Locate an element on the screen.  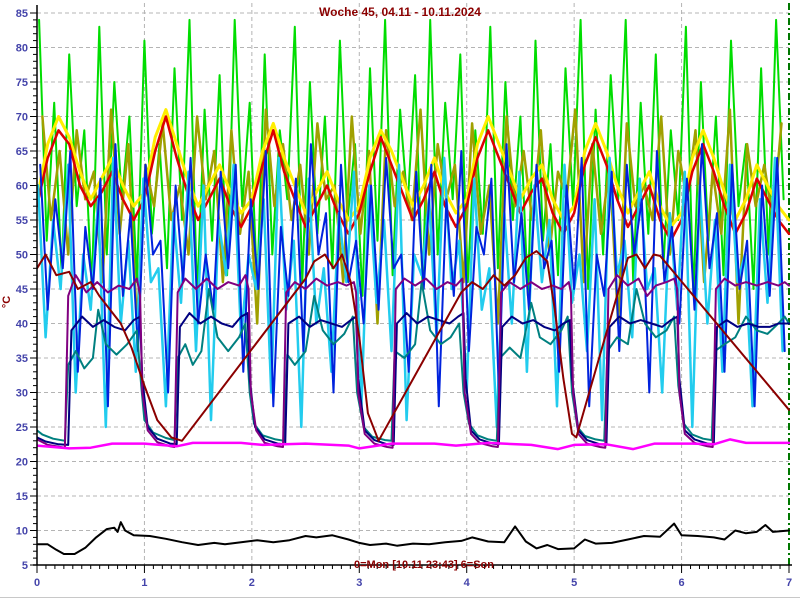
series-magenta-room-temp is located at coordinates (413, 444).